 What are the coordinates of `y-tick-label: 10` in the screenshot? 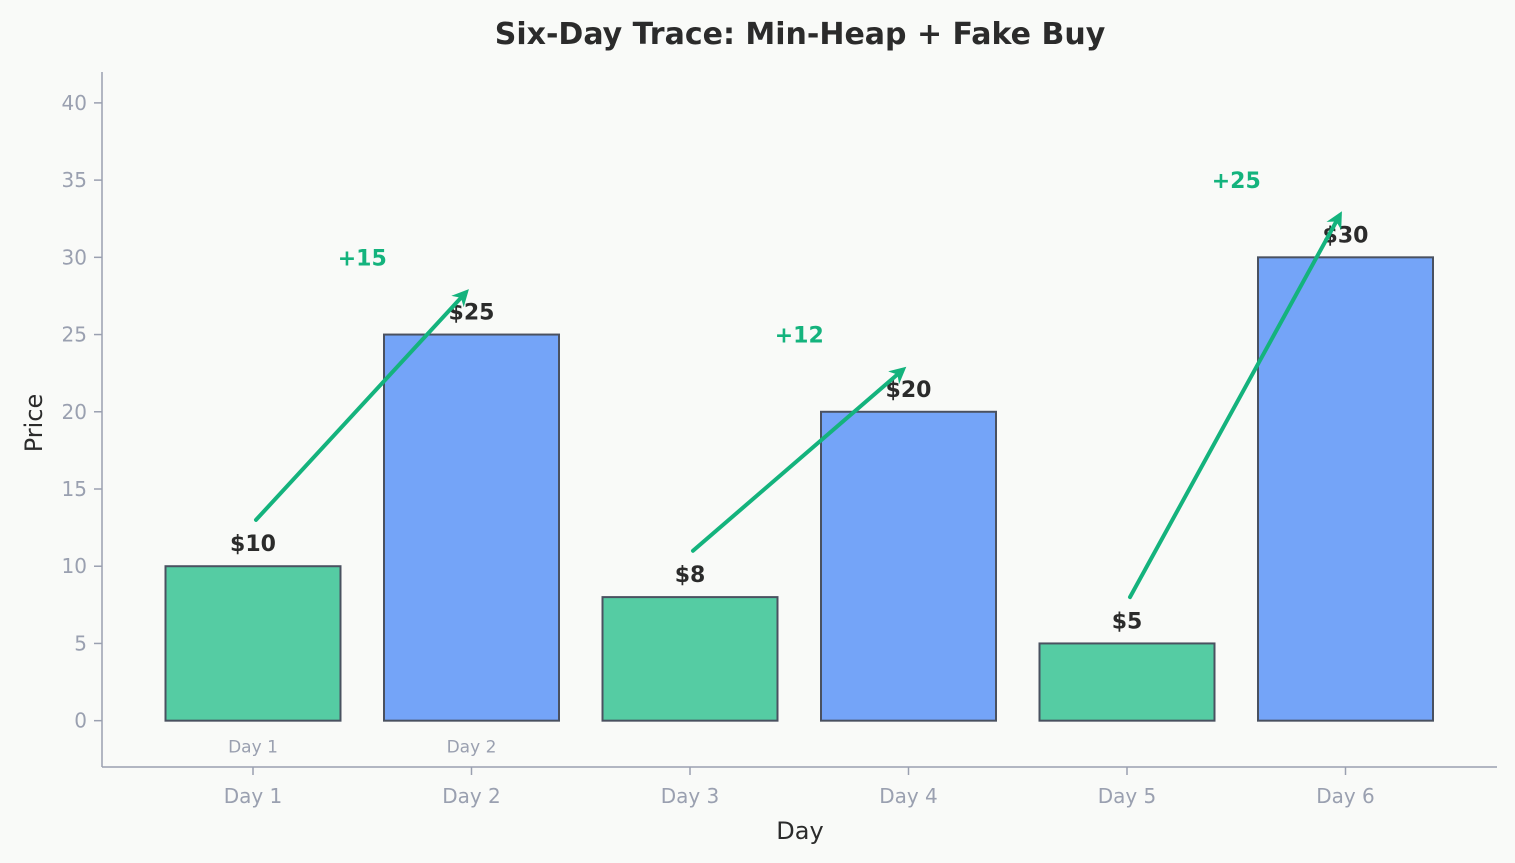 It's located at (74, 566).